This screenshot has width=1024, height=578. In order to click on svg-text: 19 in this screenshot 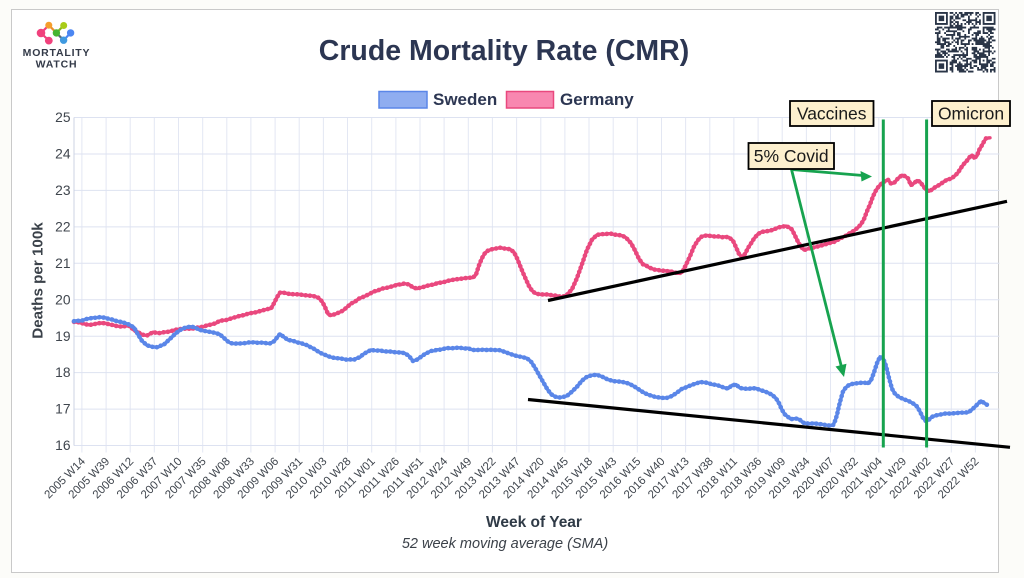, I will do `click(63, 336)`.